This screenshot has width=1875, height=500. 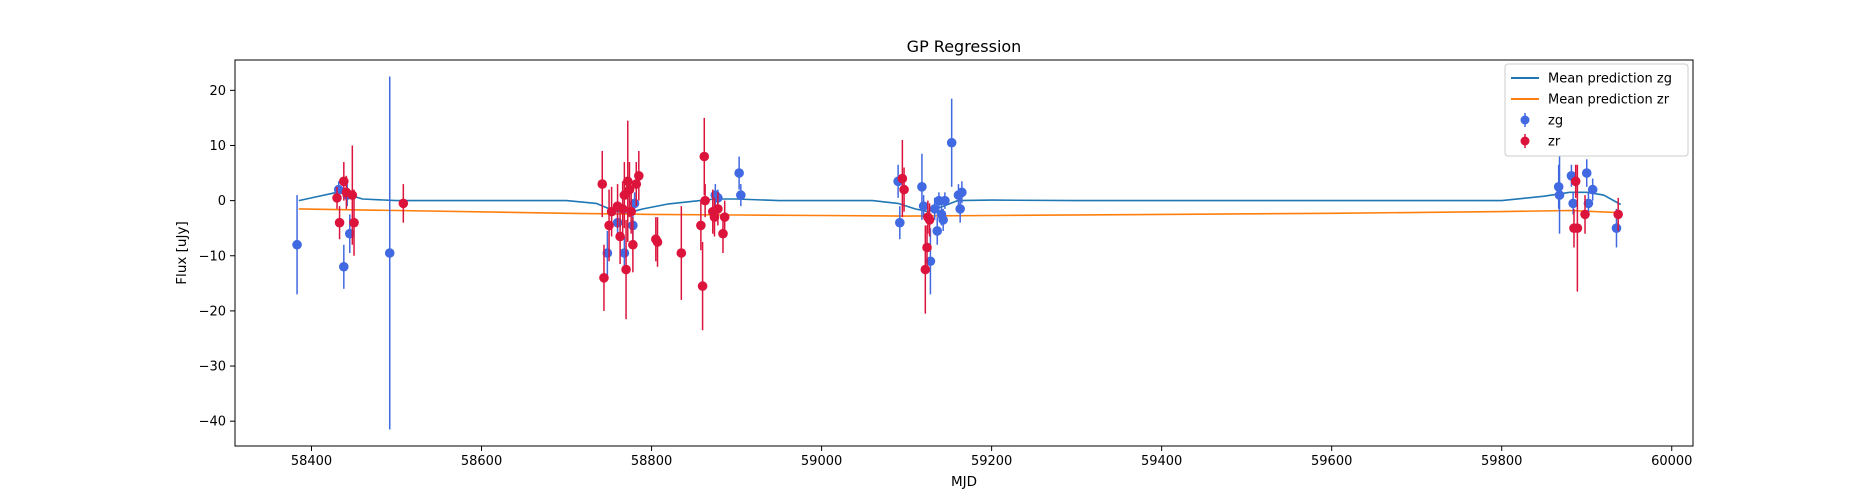 What do you see at coordinates (212, 311) in the screenshot?
I see `y-tick-label: −20` at bounding box center [212, 311].